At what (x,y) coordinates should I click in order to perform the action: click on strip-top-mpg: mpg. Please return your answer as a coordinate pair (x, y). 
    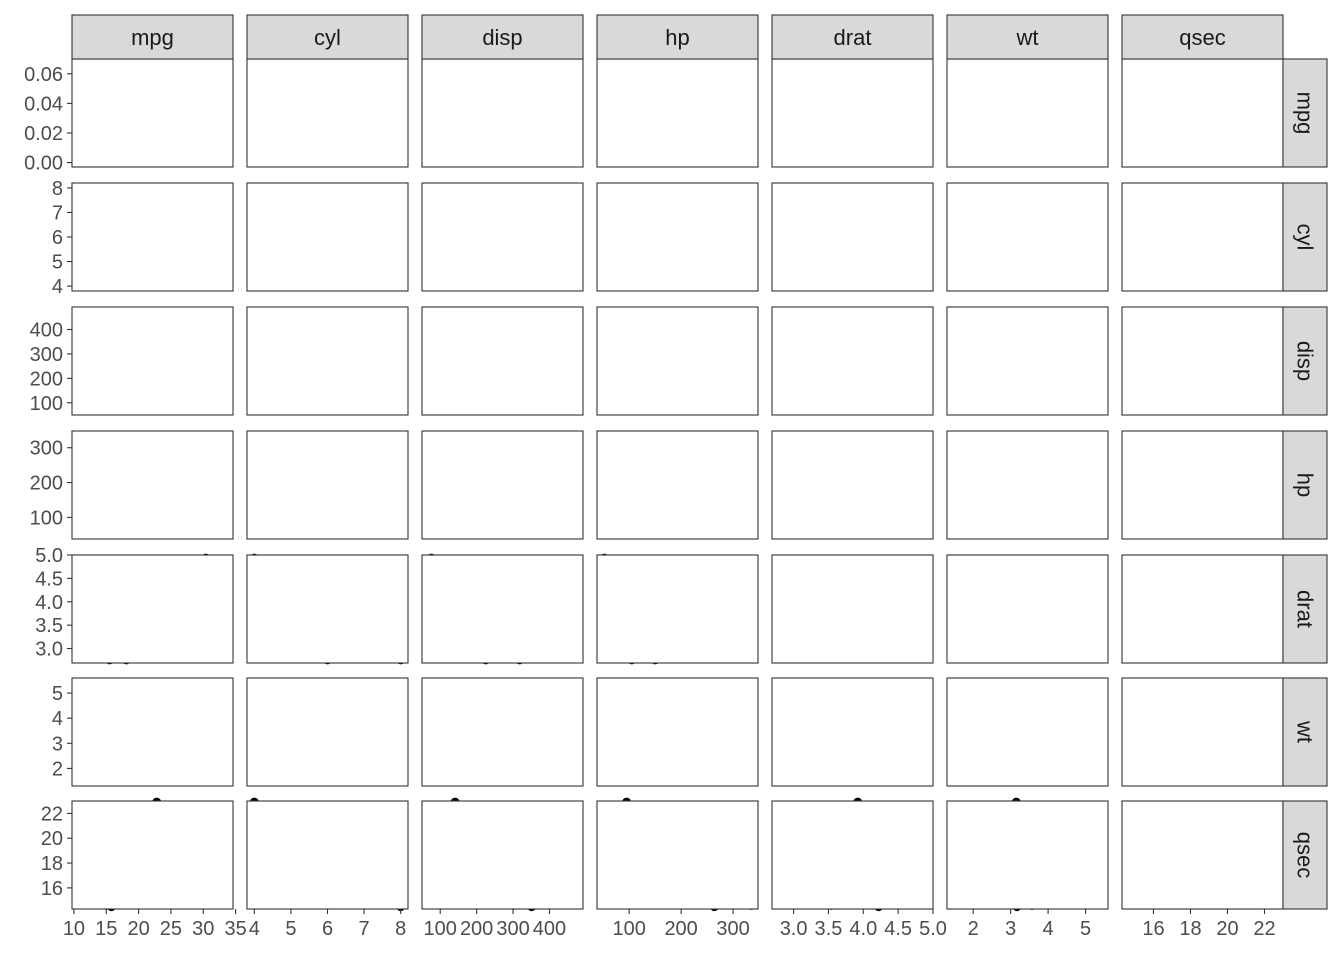
    Looking at the image, I should click on (152, 37).